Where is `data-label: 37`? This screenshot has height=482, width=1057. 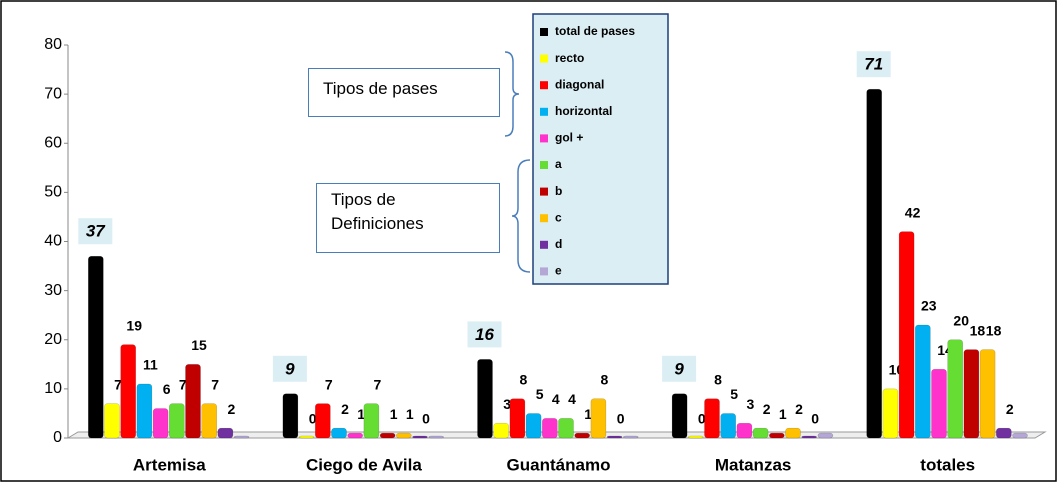 data-label: 37 is located at coordinates (96, 231).